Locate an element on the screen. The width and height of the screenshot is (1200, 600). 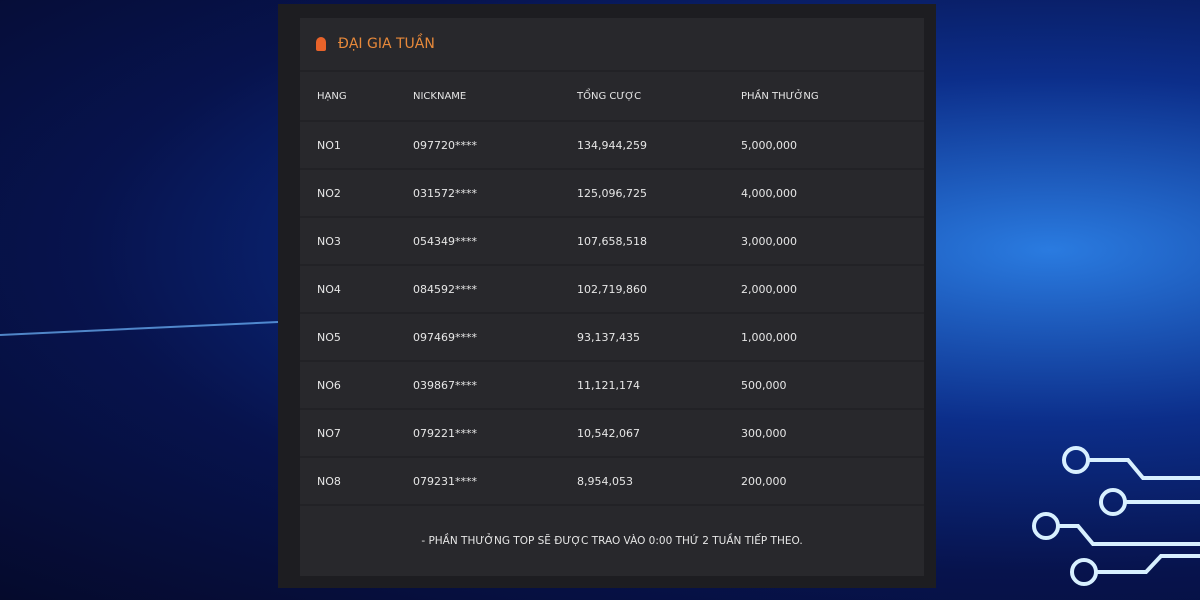
cell: 4,000,000 is located at coordinates (769, 193).